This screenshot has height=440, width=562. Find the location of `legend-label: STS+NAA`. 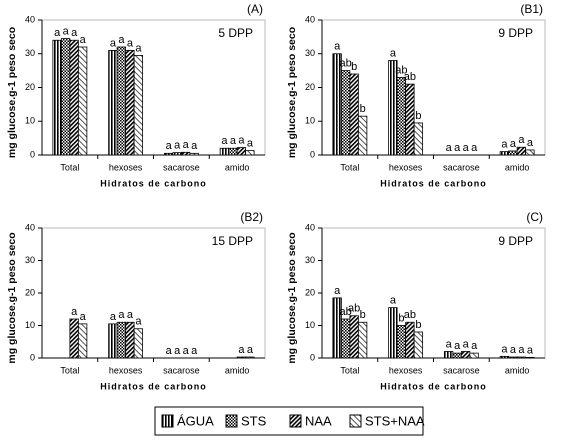

legend-label: STS+NAA is located at coordinates (395, 420).